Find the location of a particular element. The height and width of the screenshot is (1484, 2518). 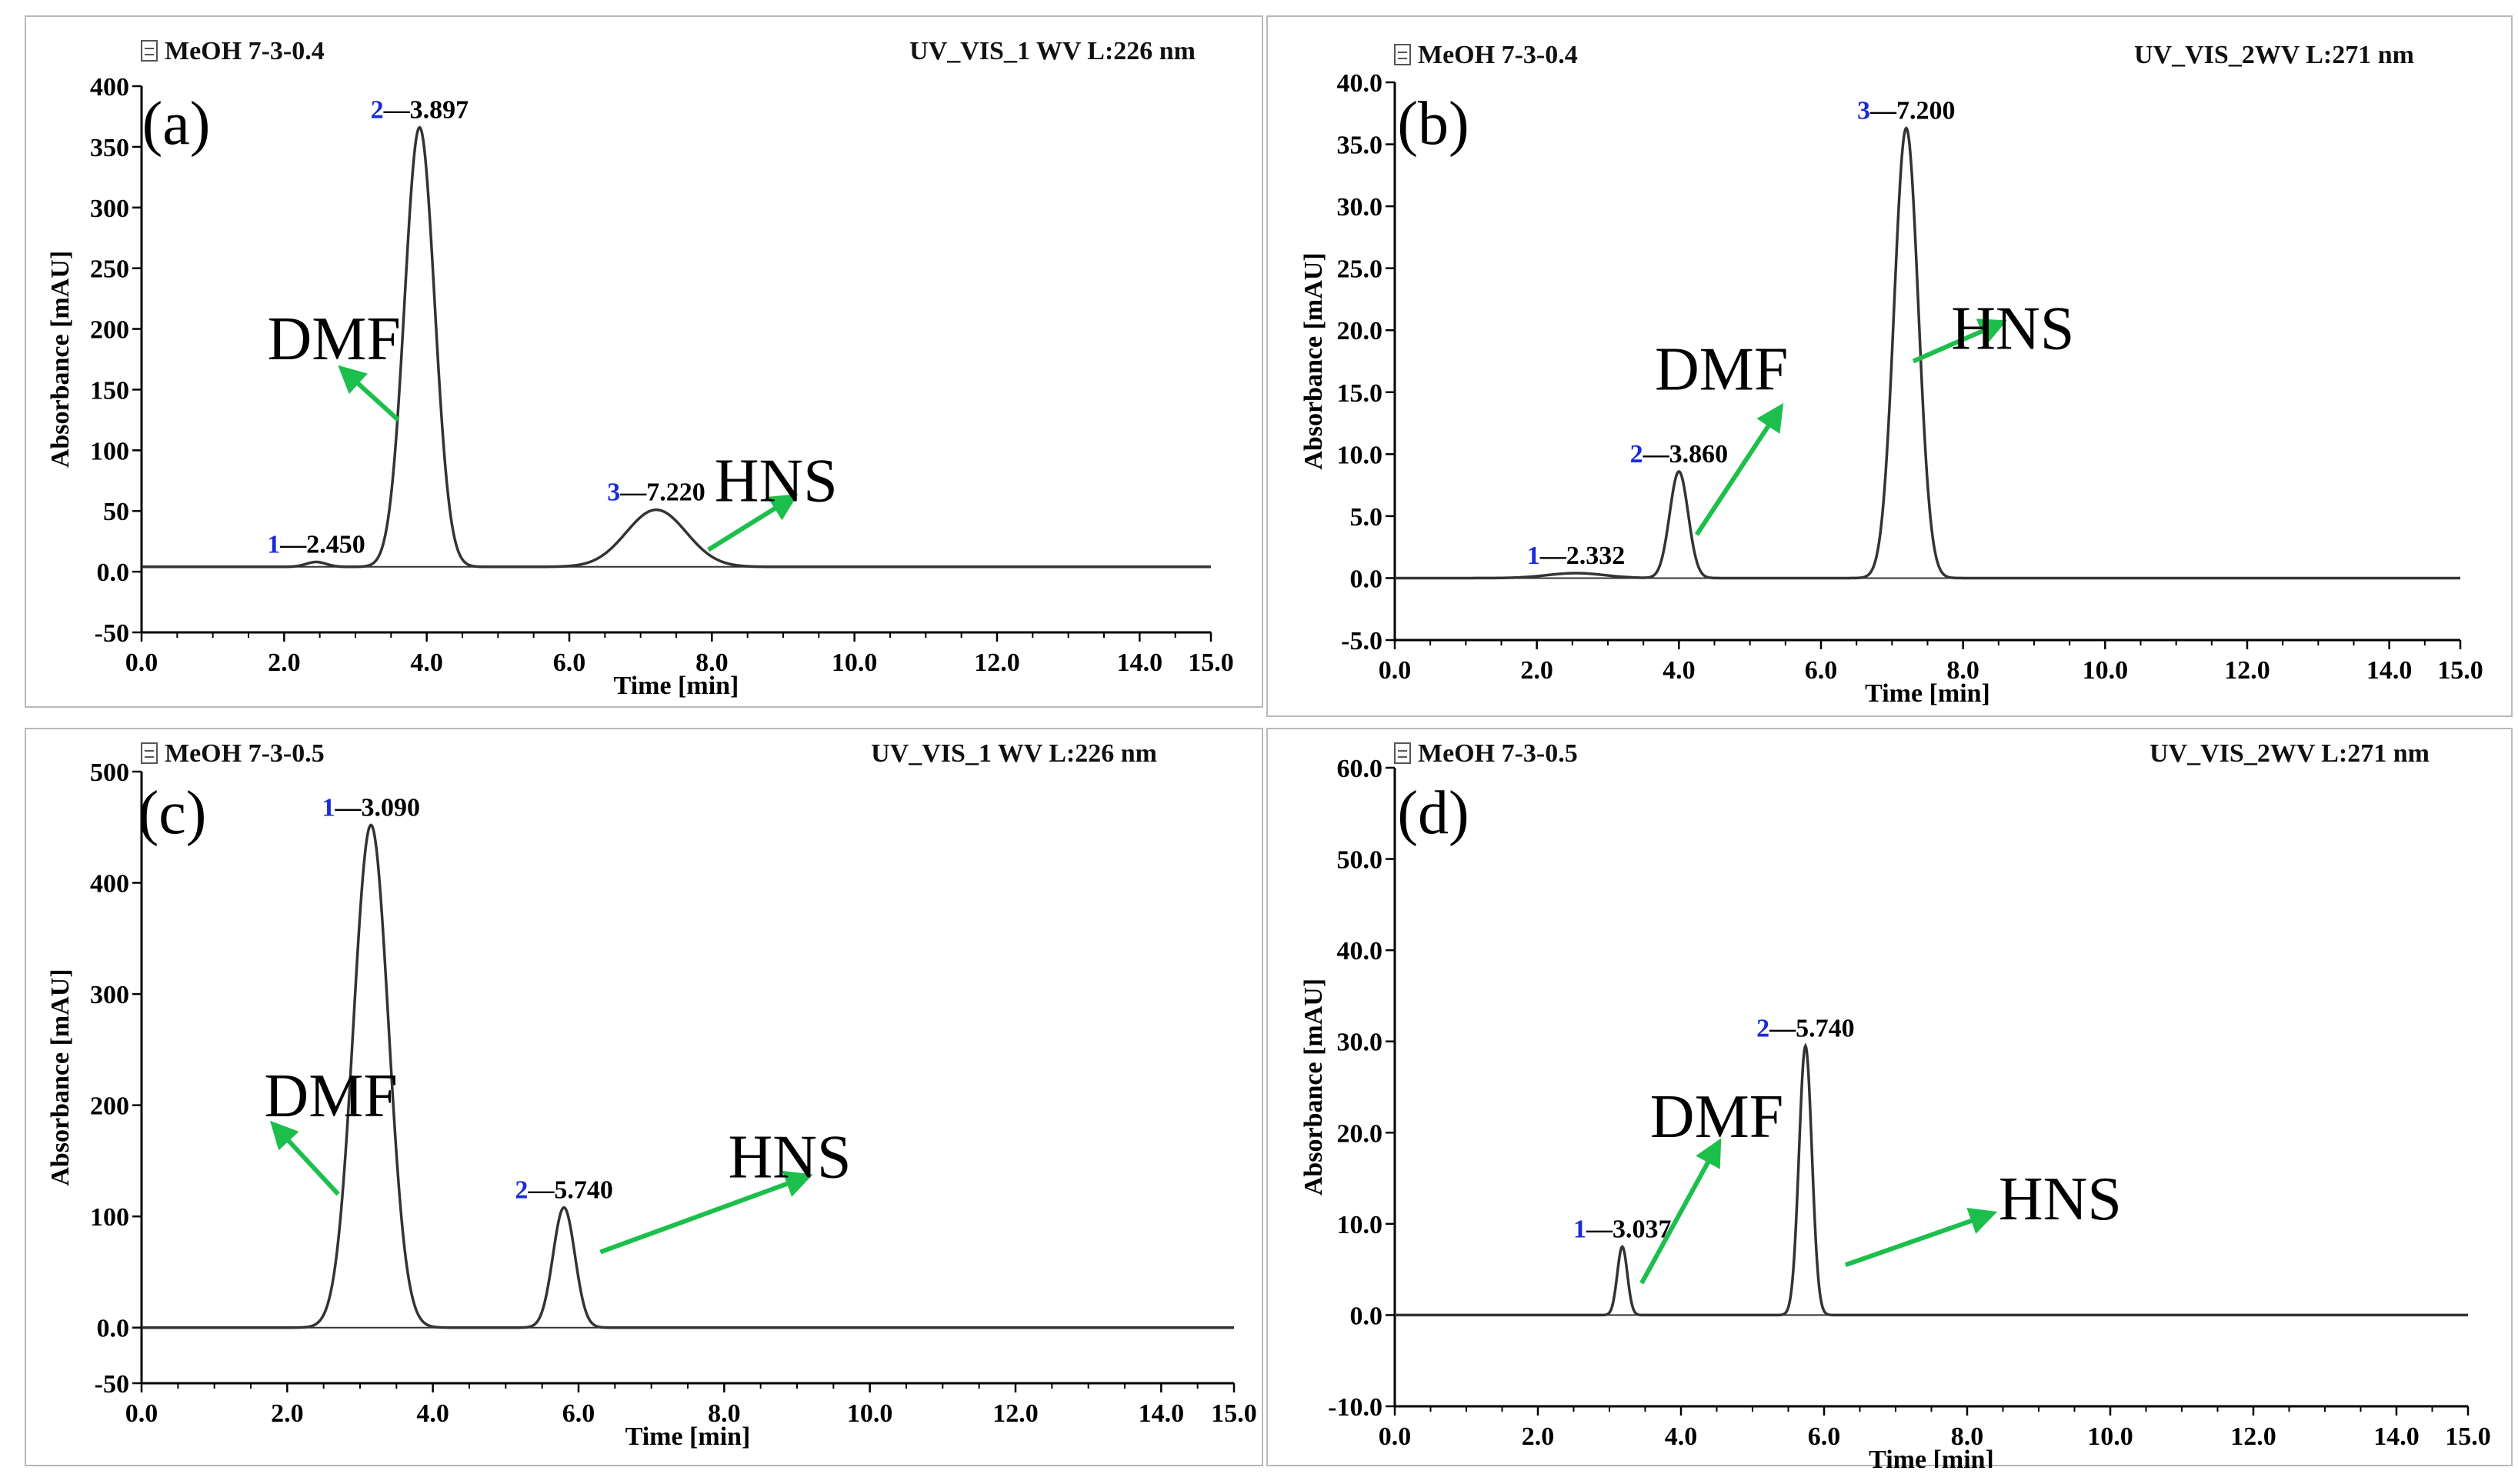

peak-label: 3—7.200 is located at coordinates (1906, 111).